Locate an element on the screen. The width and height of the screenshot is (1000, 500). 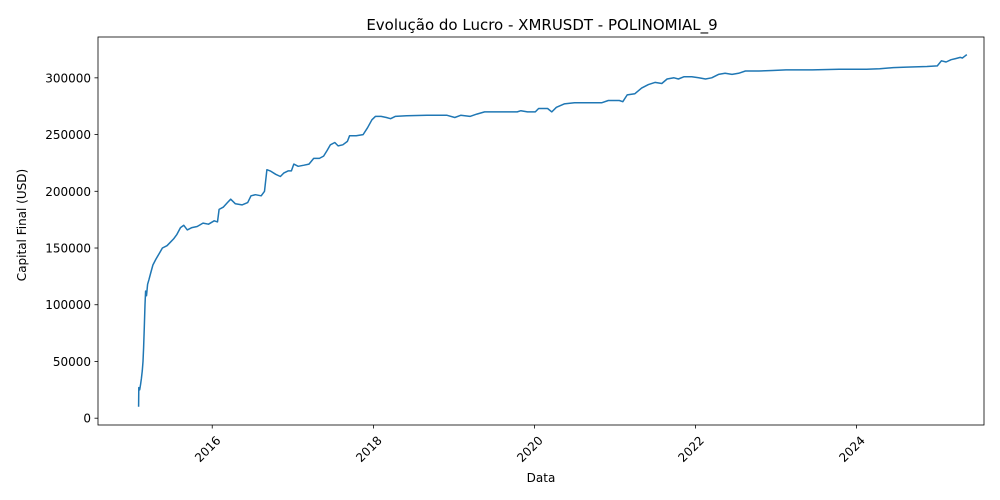
y-tick-label: 0 is located at coordinates (87, 419).